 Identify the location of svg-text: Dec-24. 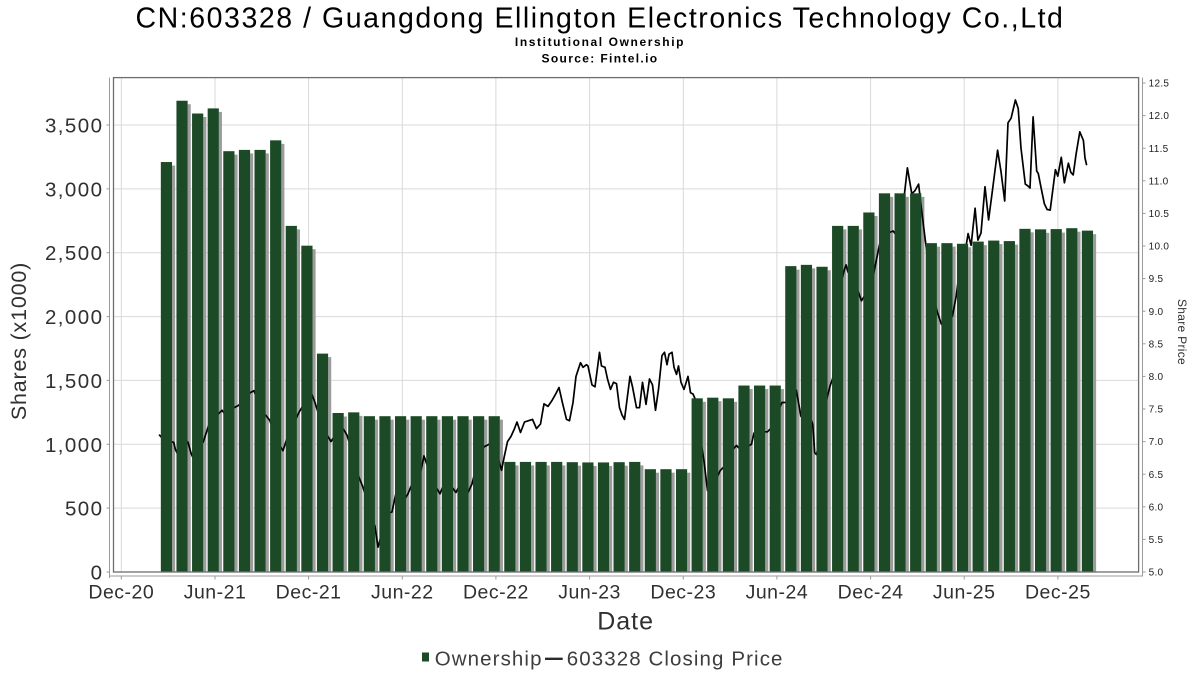
(871, 593).